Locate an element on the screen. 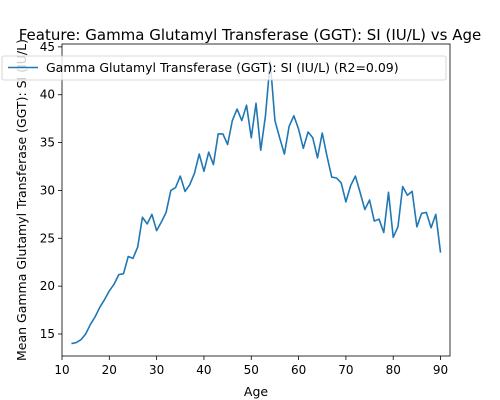 The height and width of the screenshot is (400, 500). legend-box is located at coordinates (224, 68).